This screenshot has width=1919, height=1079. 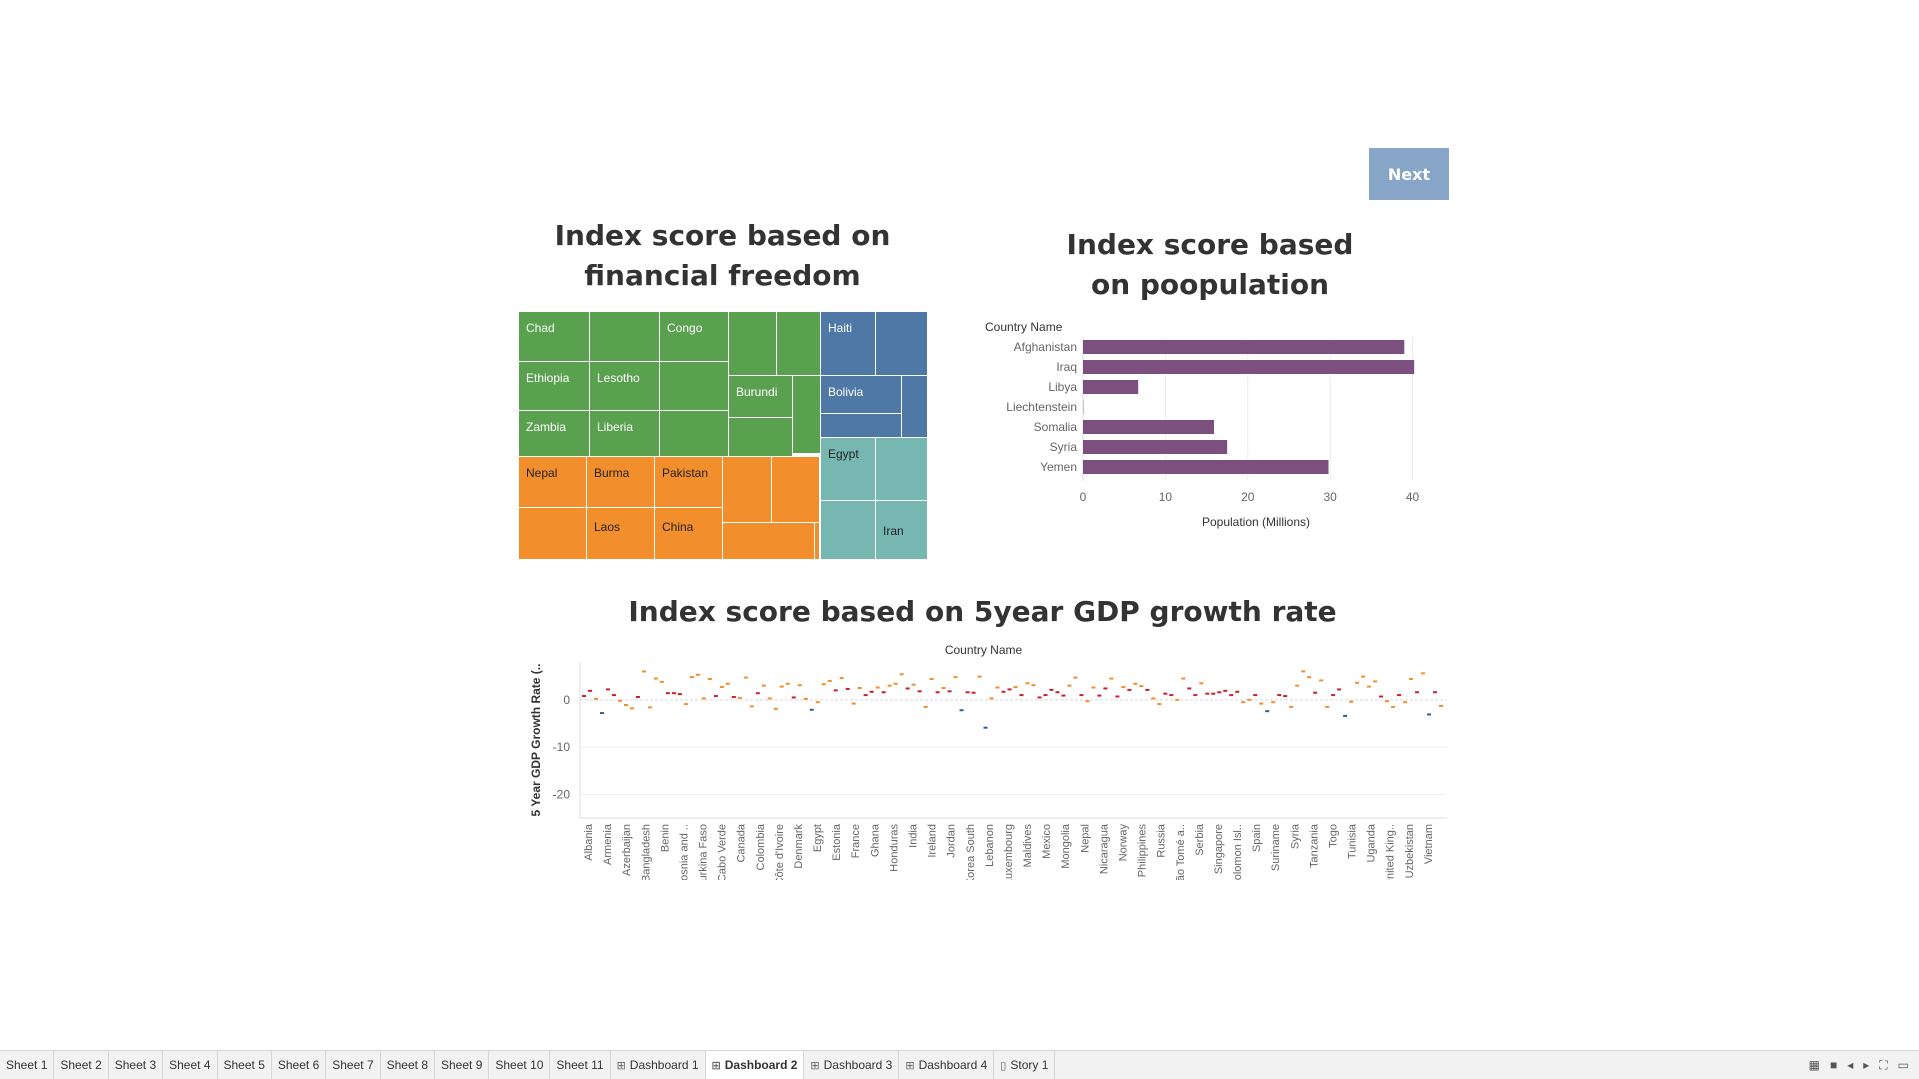 What do you see at coordinates (1410, 851) in the screenshot?
I see `x-tick-label: Uzbekistan` at bounding box center [1410, 851].